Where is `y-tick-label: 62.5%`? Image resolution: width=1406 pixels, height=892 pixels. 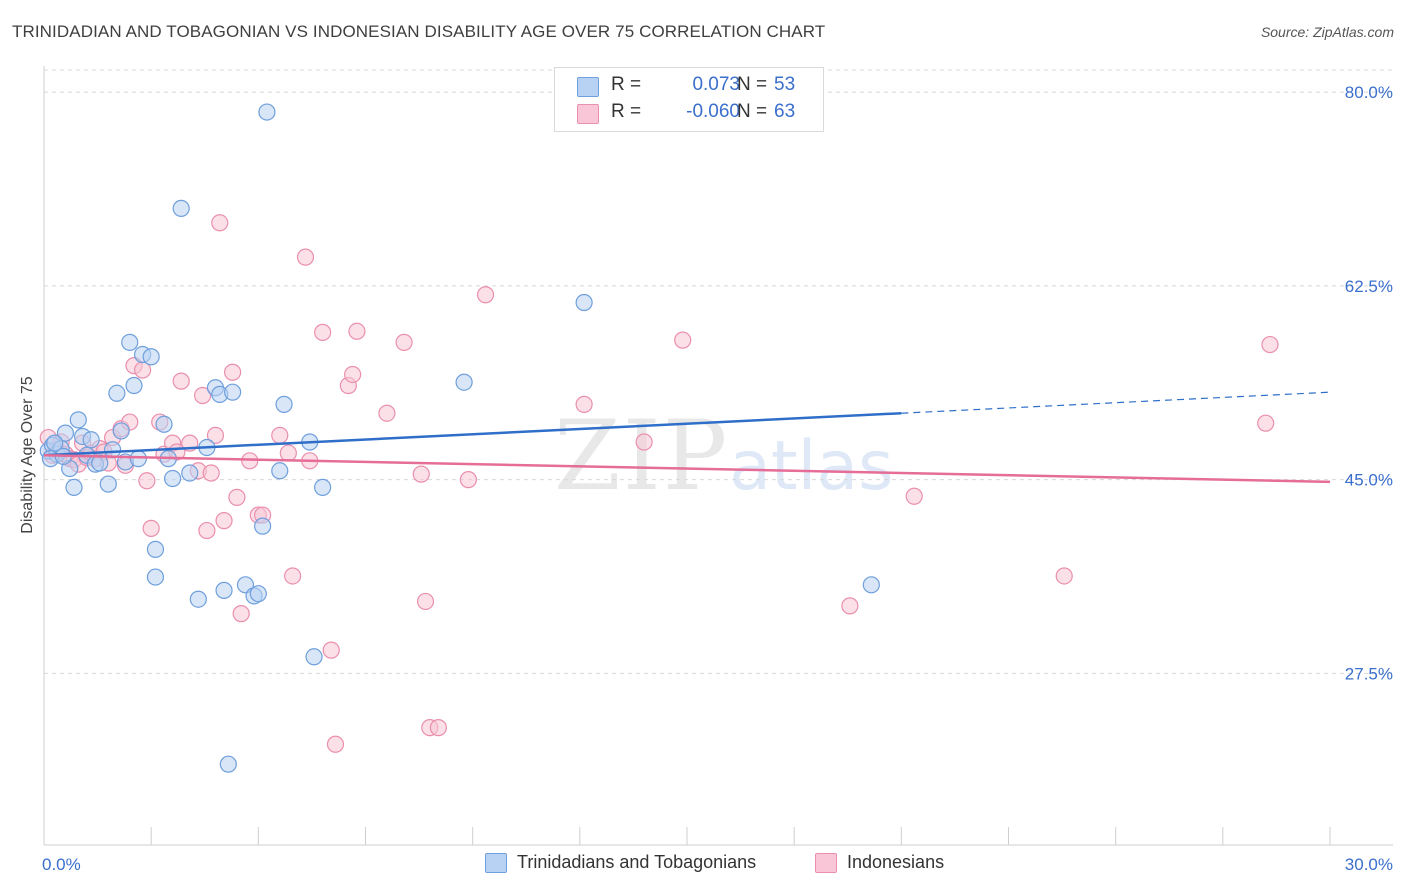 y-tick-label: 62.5% is located at coordinates (1369, 286).